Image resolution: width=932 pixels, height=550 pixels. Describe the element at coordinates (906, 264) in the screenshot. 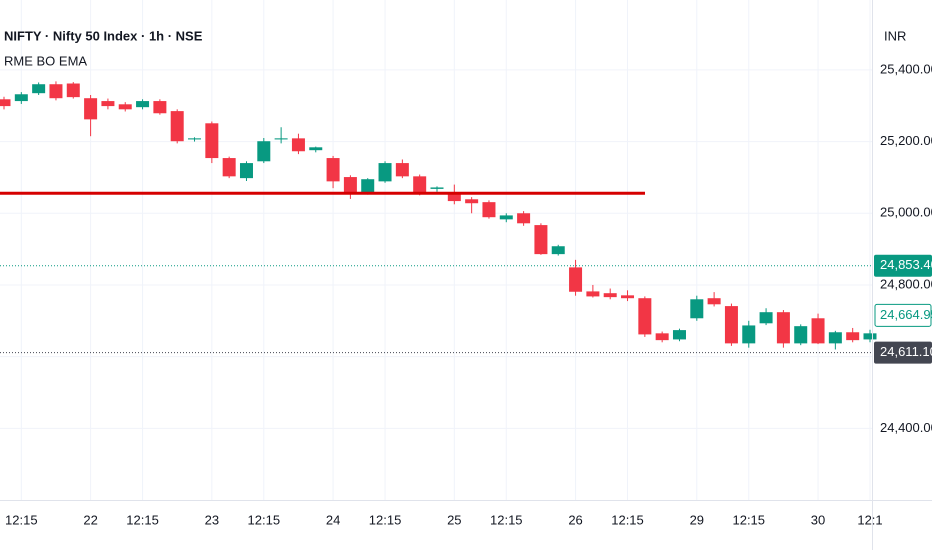

I see `price-label: 24,853.40` at that location.